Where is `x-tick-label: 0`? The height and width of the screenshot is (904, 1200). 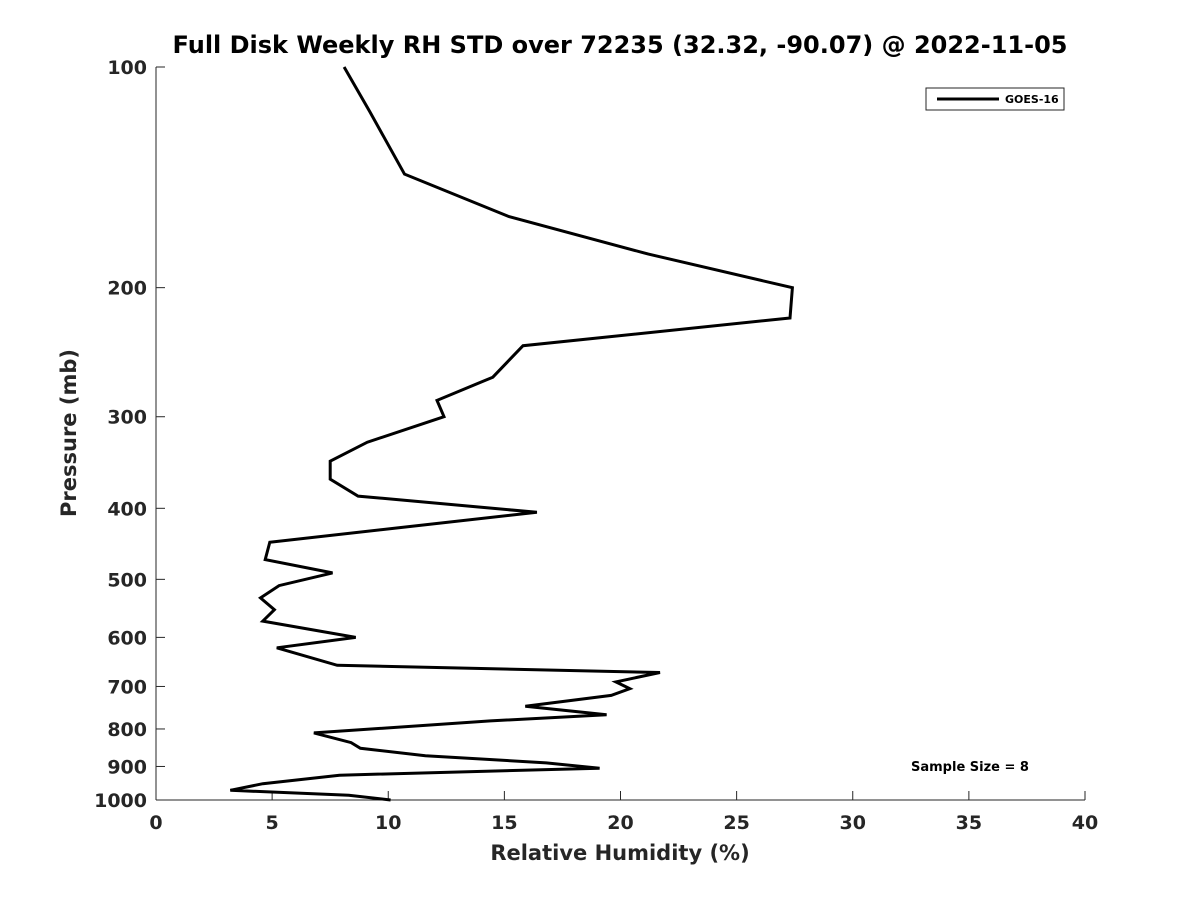
x-tick-label: 0 is located at coordinates (155, 823).